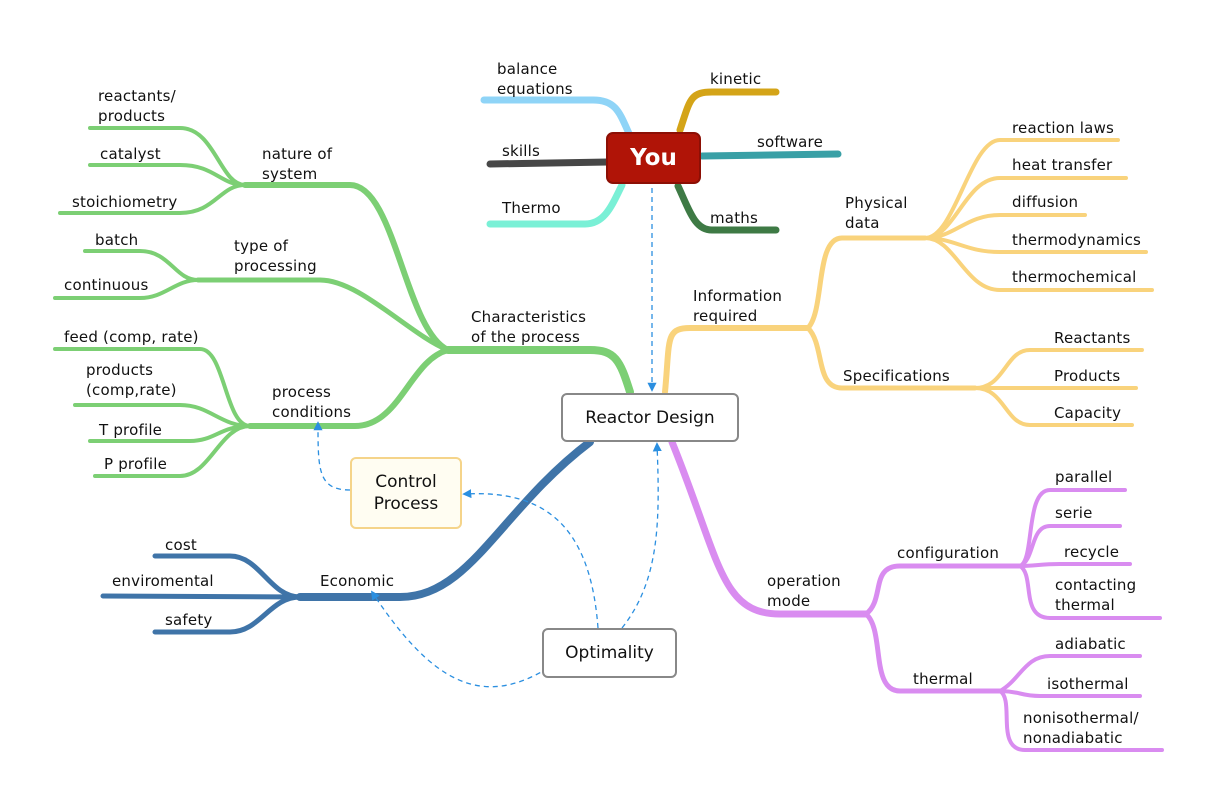 The width and height of the screenshot is (1215, 804). I want to click on nature-item-catalyst: catalyst, so click(130, 154).